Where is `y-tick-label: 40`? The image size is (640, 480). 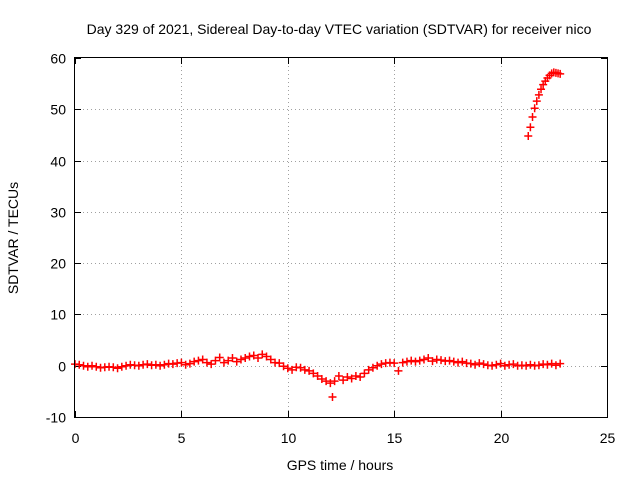 y-tick-label: 40 is located at coordinates (58, 162).